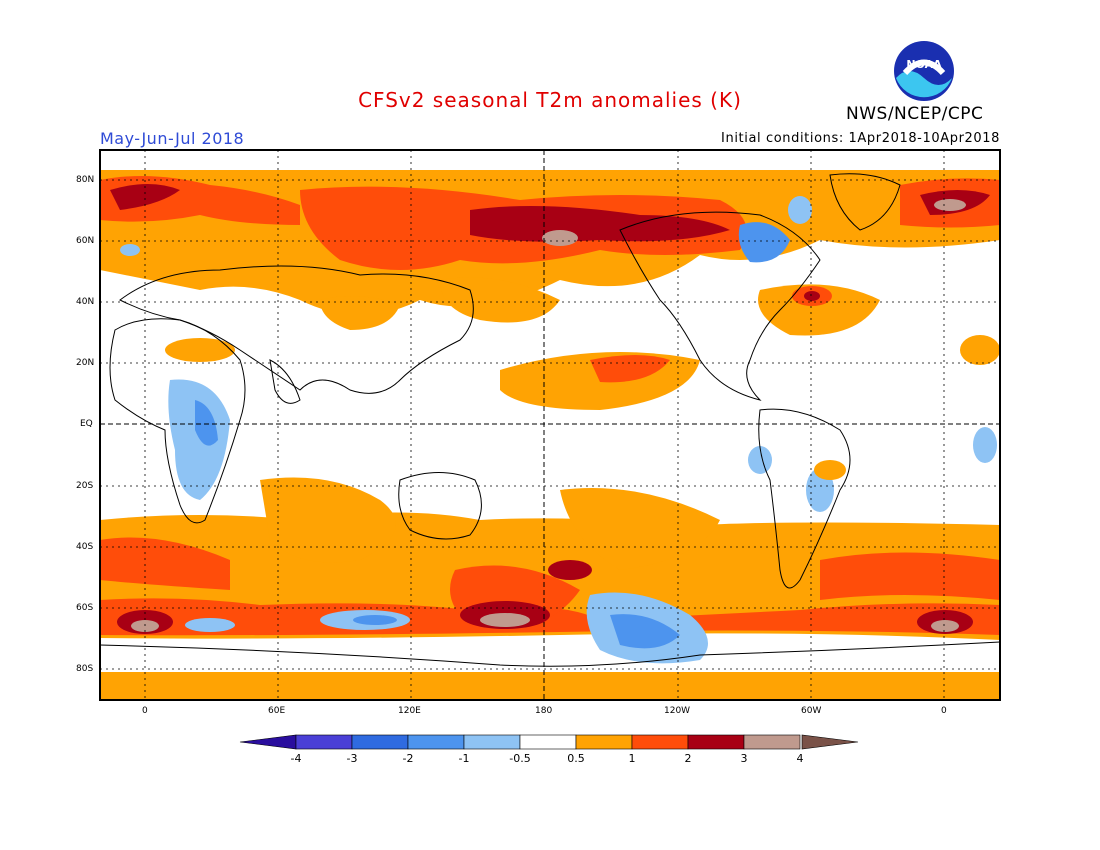 Image resolution: width=1100 pixels, height=850 pixels. Describe the element at coordinates (296, 758) in the screenshot. I see `colorbar-label: -4` at that location.